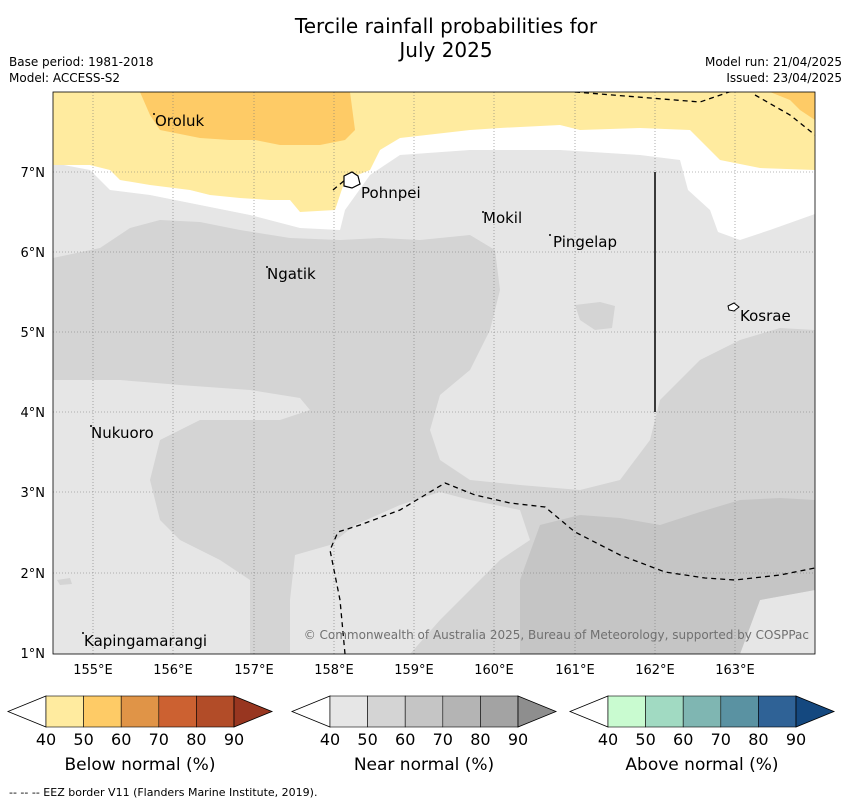 The image size is (850, 804). I want to click on meta-right: Model run: 21/04/2025 Issued: 23/04/2025, so click(773, 70).